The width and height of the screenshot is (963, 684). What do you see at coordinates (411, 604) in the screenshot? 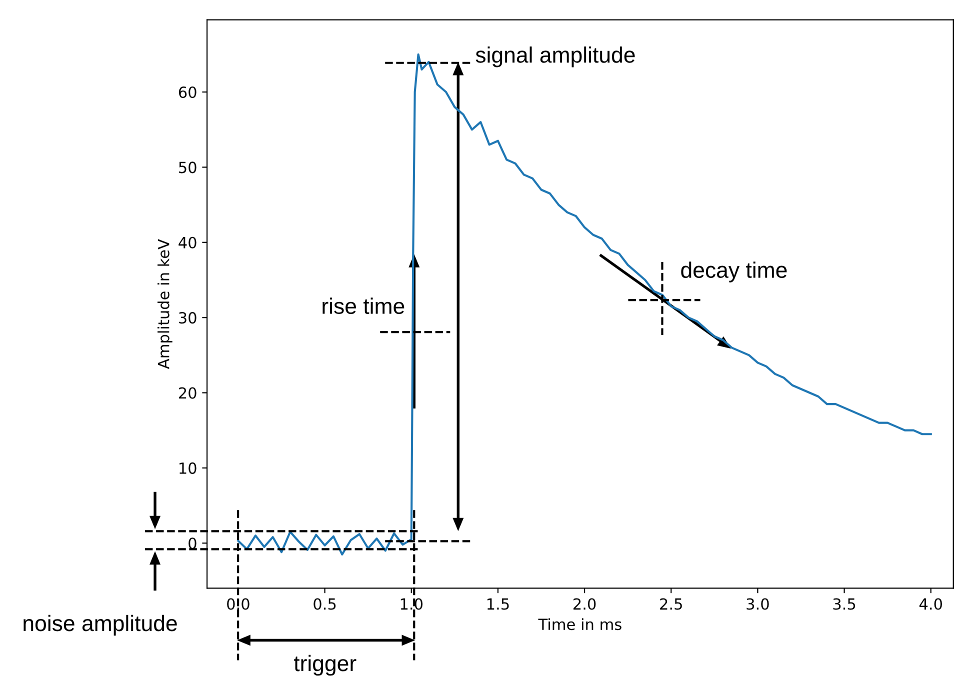
I see `x-tick-label: 1.0` at bounding box center [411, 604].